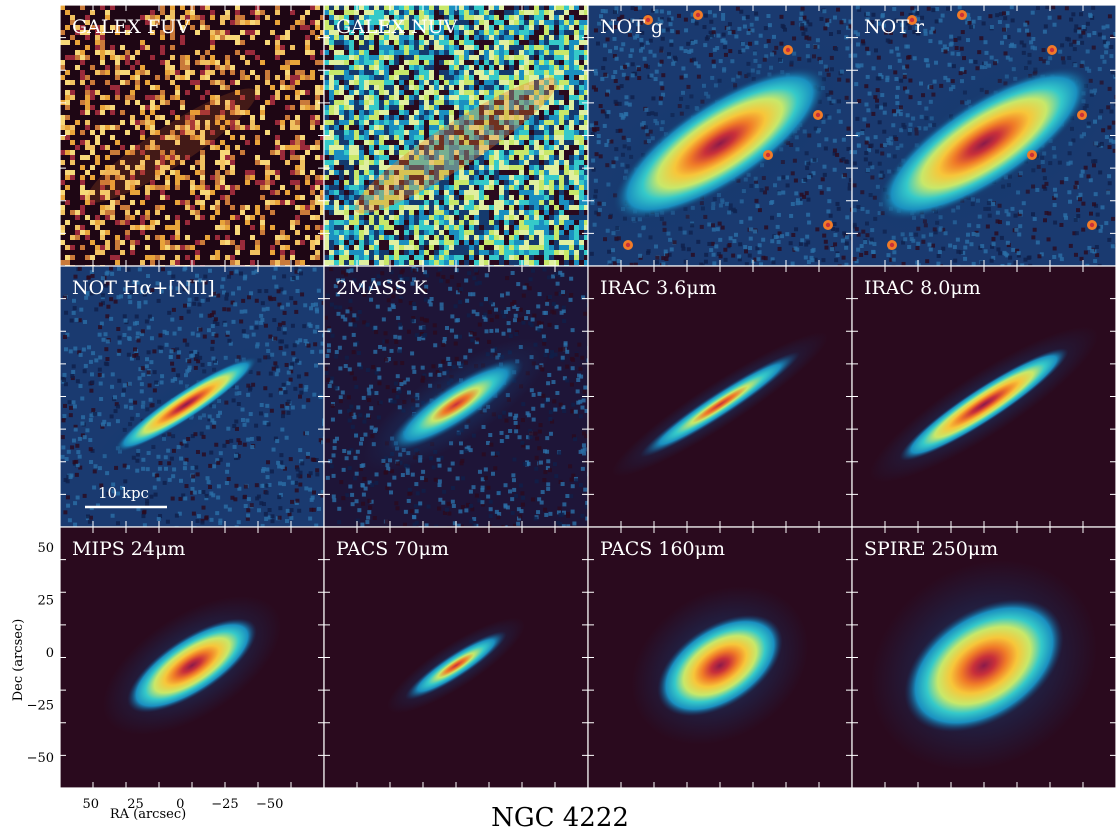 The height and width of the screenshot is (828, 1117). Describe the element at coordinates (50, 653) in the screenshot. I see `y-tick-label: 0` at that location.